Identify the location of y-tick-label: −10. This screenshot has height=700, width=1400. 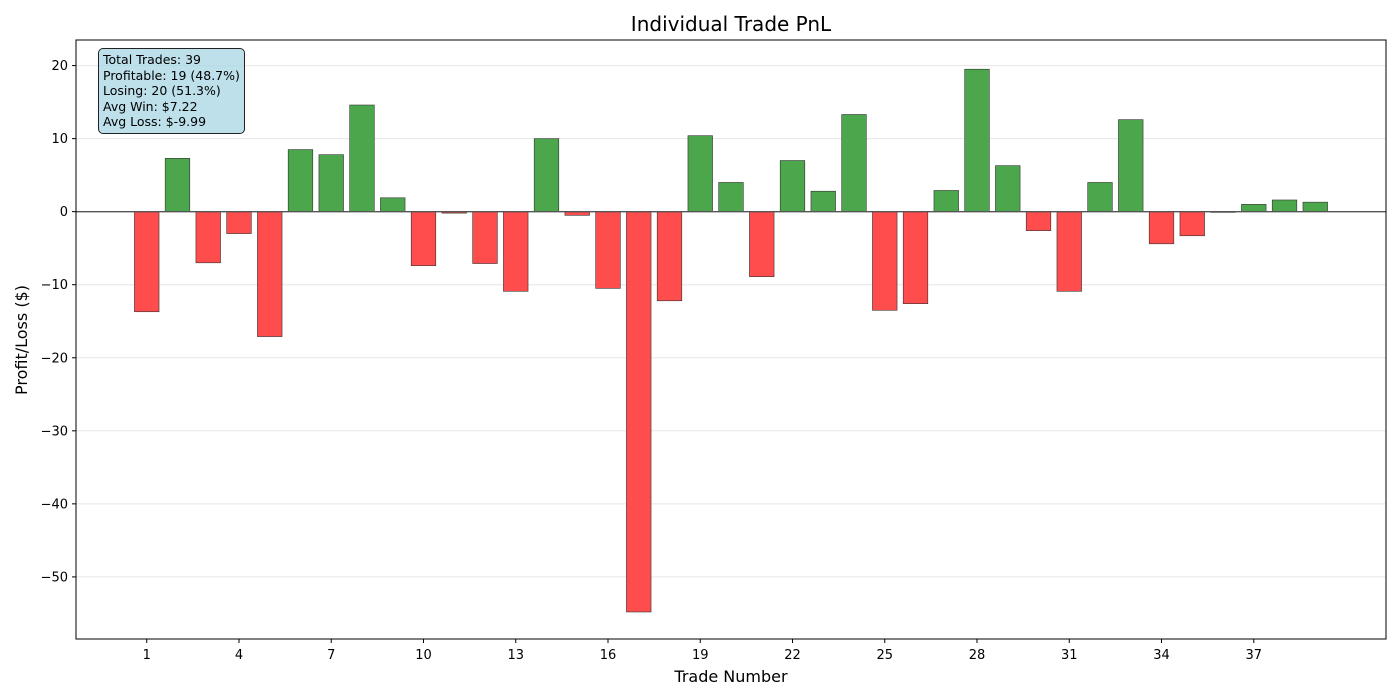
(54, 285).